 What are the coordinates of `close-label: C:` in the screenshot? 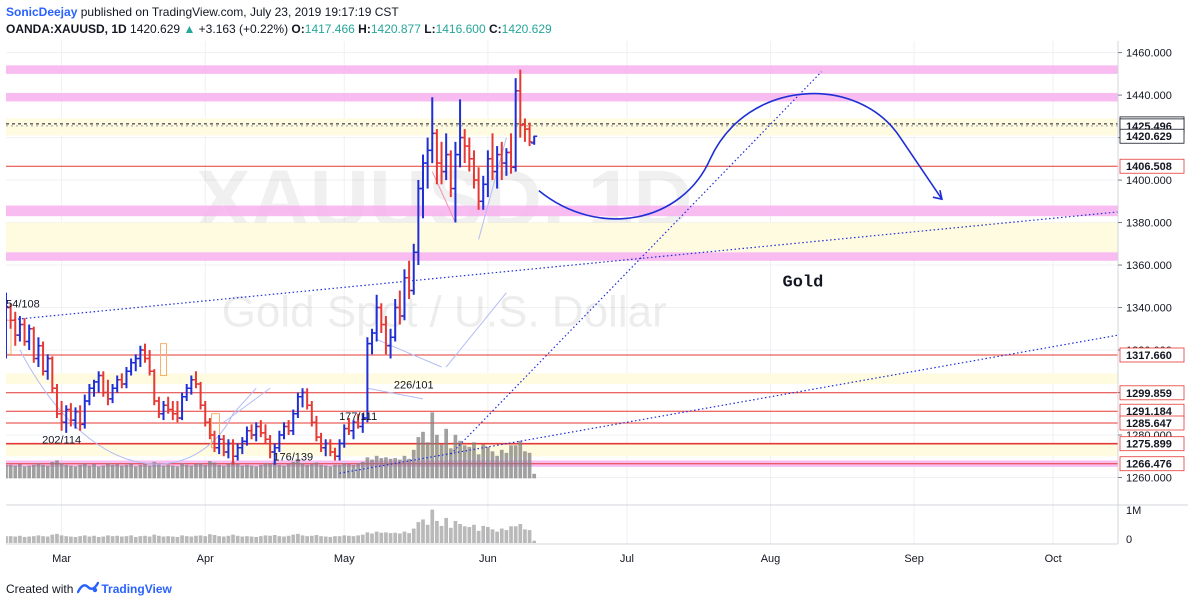 It's located at (495, 29).